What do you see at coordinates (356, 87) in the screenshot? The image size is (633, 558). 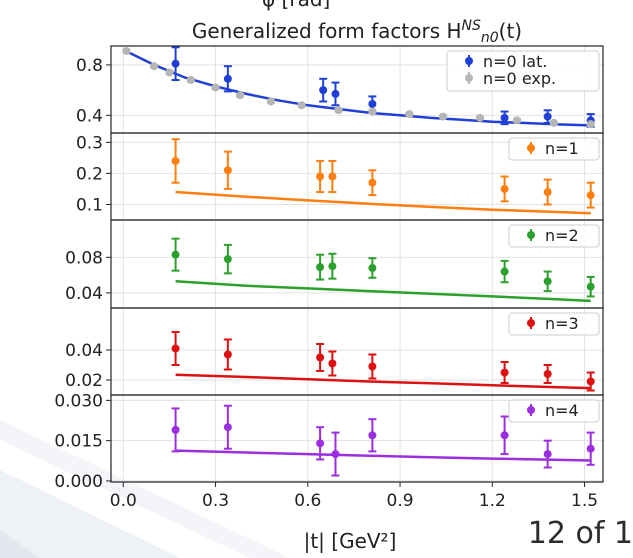 I see `fit-curve-n0` at bounding box center [356, 87].